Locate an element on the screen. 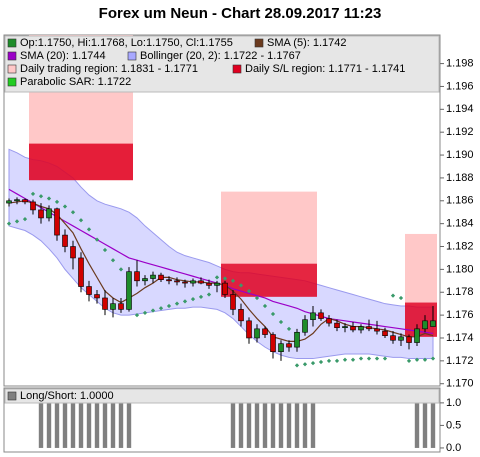 The image size is (480, 457). y-tick-label: 1.186 is located at coordinates (460, 201).